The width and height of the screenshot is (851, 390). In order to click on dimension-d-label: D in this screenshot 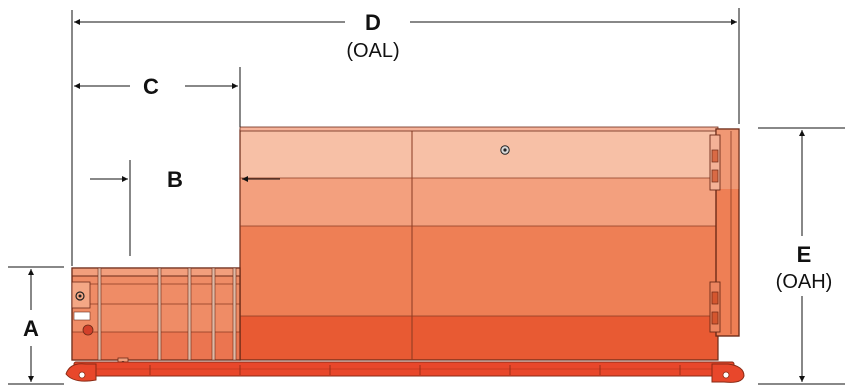, I will do `click(373, 22)`.